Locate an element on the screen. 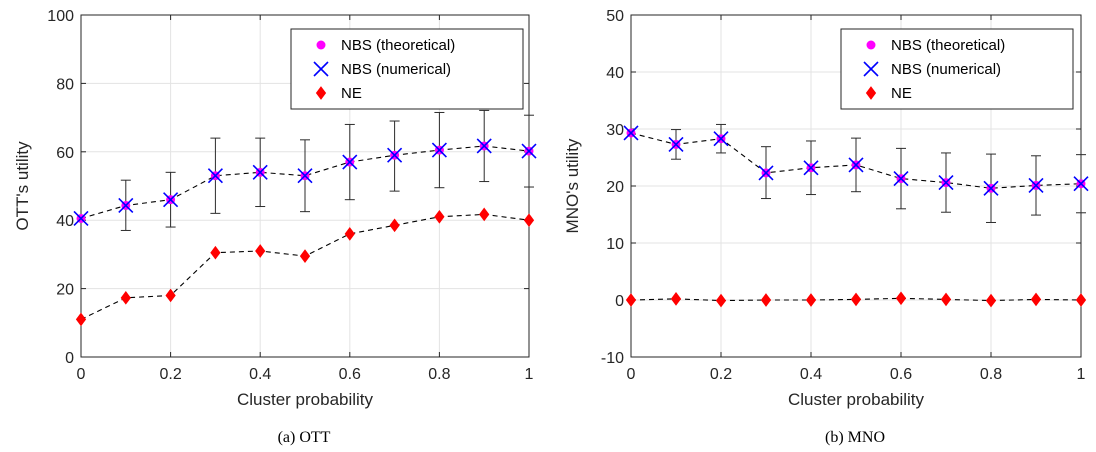 The image size is (1096, 452). x-tick-label: 0.6 is located at coordinates (350, 374).